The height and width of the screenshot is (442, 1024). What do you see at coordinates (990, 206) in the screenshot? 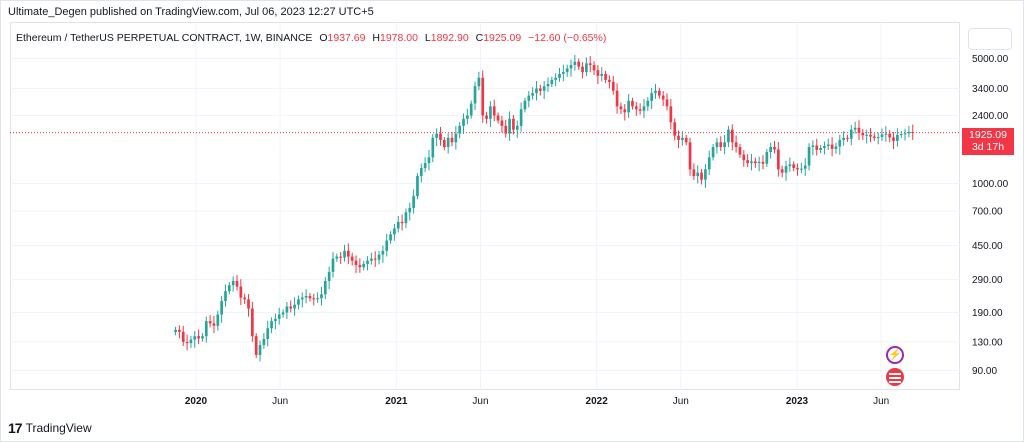
I see `price-axis` at bounding box center [990, 206].